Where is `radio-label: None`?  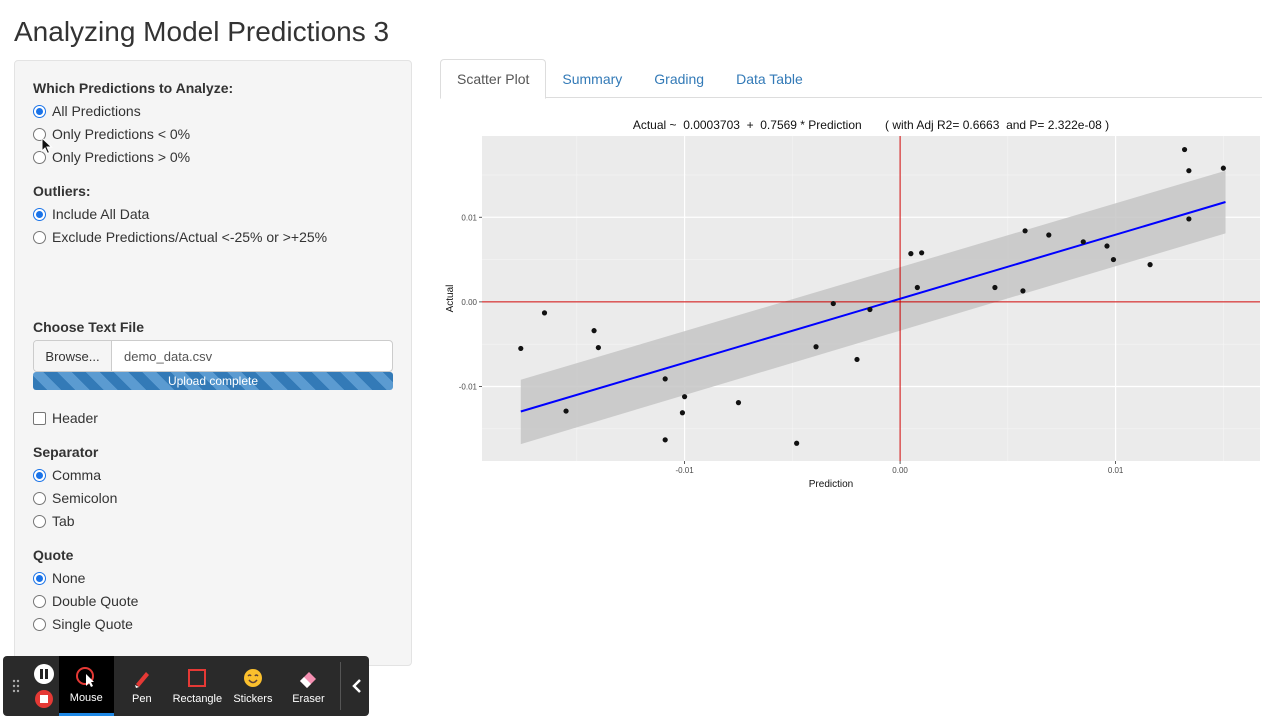
radio-label: None is located at coordinates (69, 578).